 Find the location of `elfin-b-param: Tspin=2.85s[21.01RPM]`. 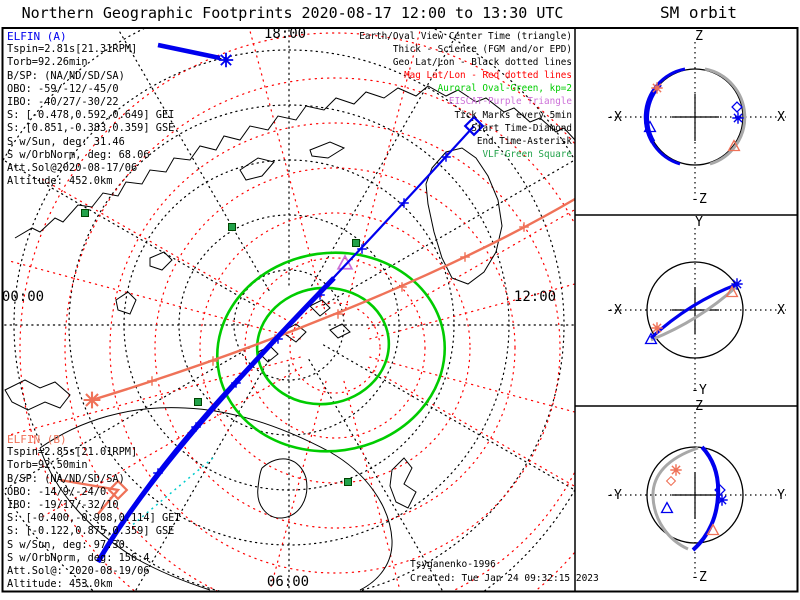

elfin-b-param: Tspin=2.85s[21.01RPM] is located at coordinates (72, 452).